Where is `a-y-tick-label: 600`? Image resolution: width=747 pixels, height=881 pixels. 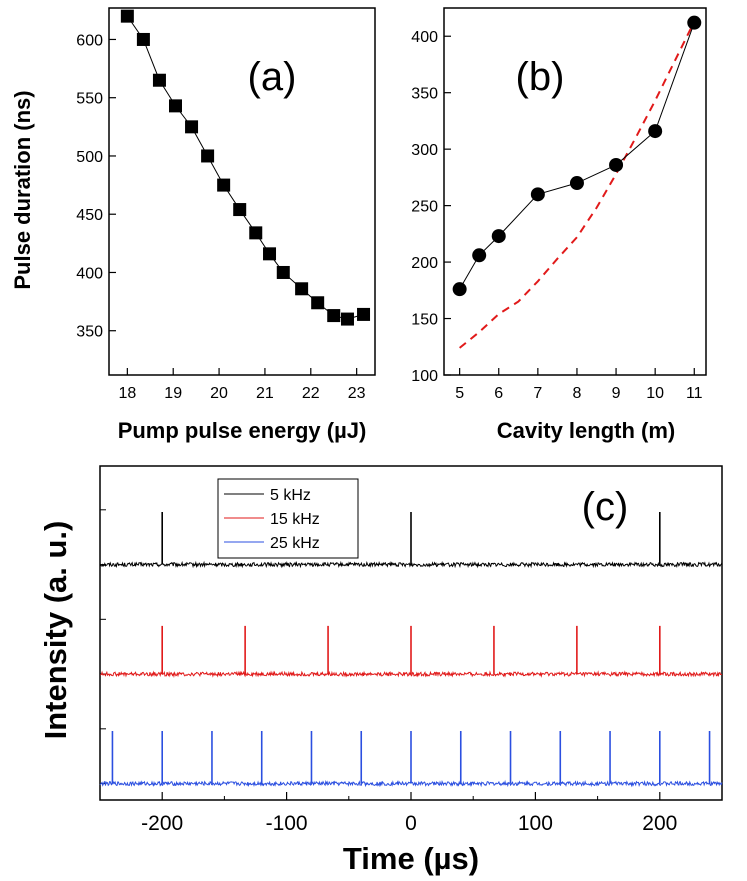
a-y-tick-label: 600 is located at coordinates (89, 40).